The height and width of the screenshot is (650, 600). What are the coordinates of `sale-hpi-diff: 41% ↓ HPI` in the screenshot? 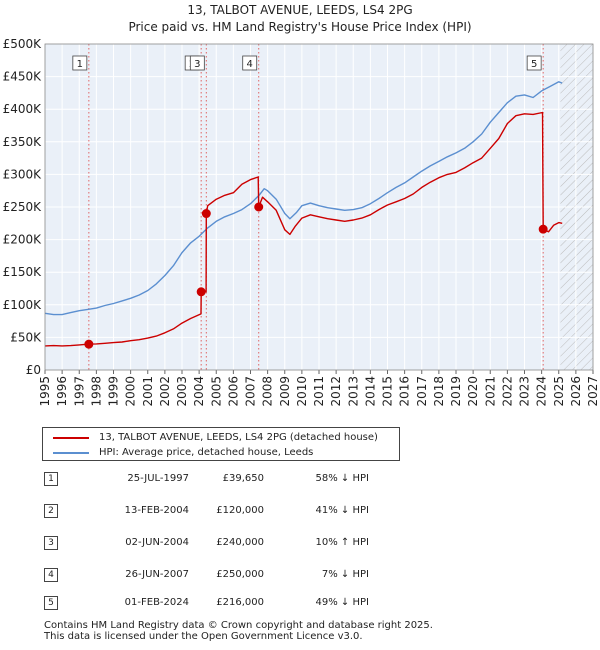 It's located at (342, 510).